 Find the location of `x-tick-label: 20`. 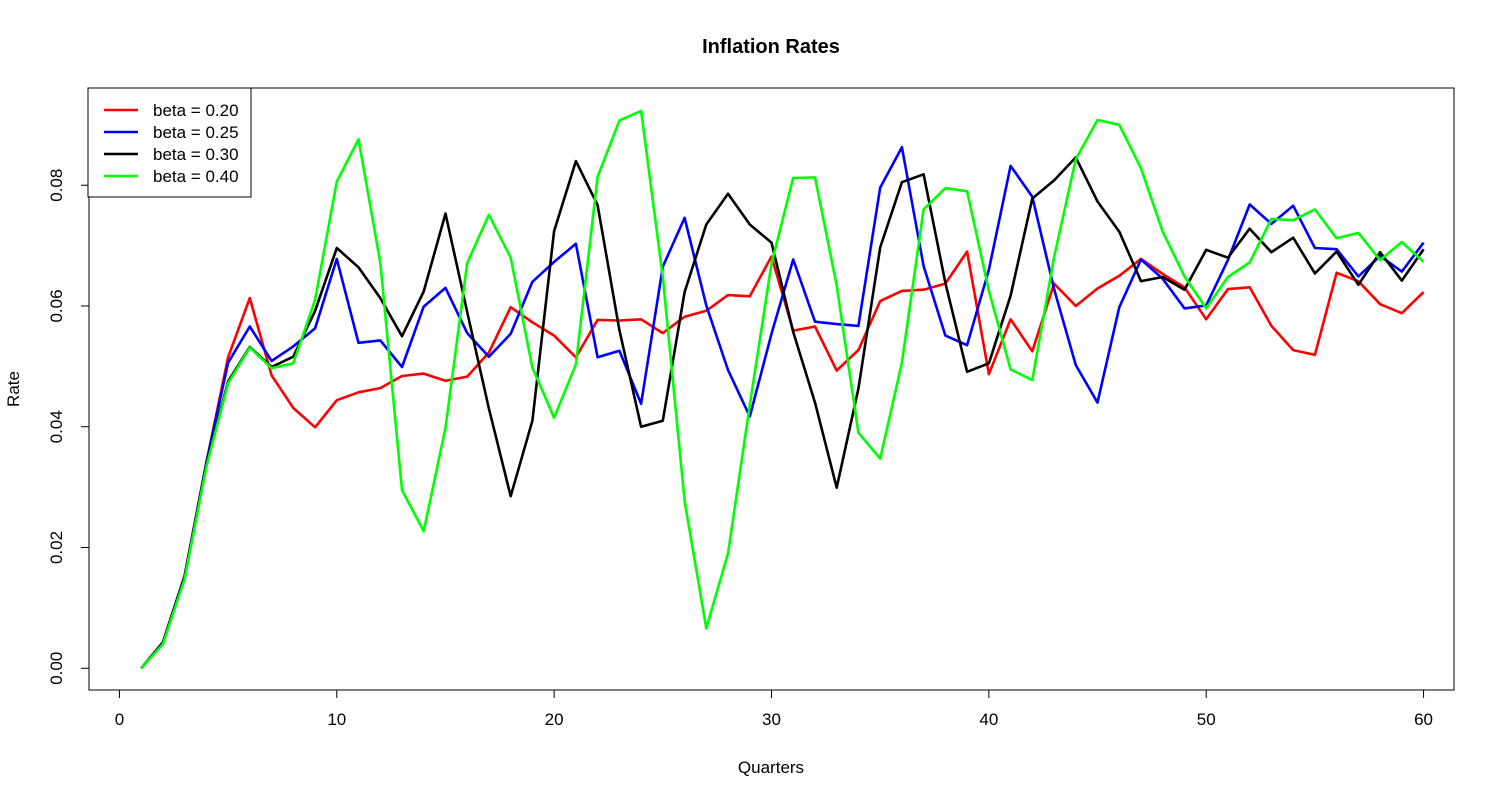

x-tick-label: 20 is located at coordinates (554, 719).